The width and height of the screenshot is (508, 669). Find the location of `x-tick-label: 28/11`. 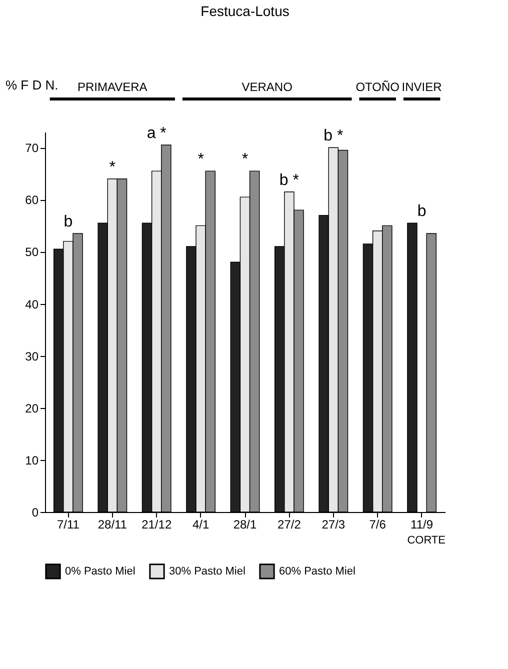

x-tick-label: 28/11 is located at coordinates (113, 525).